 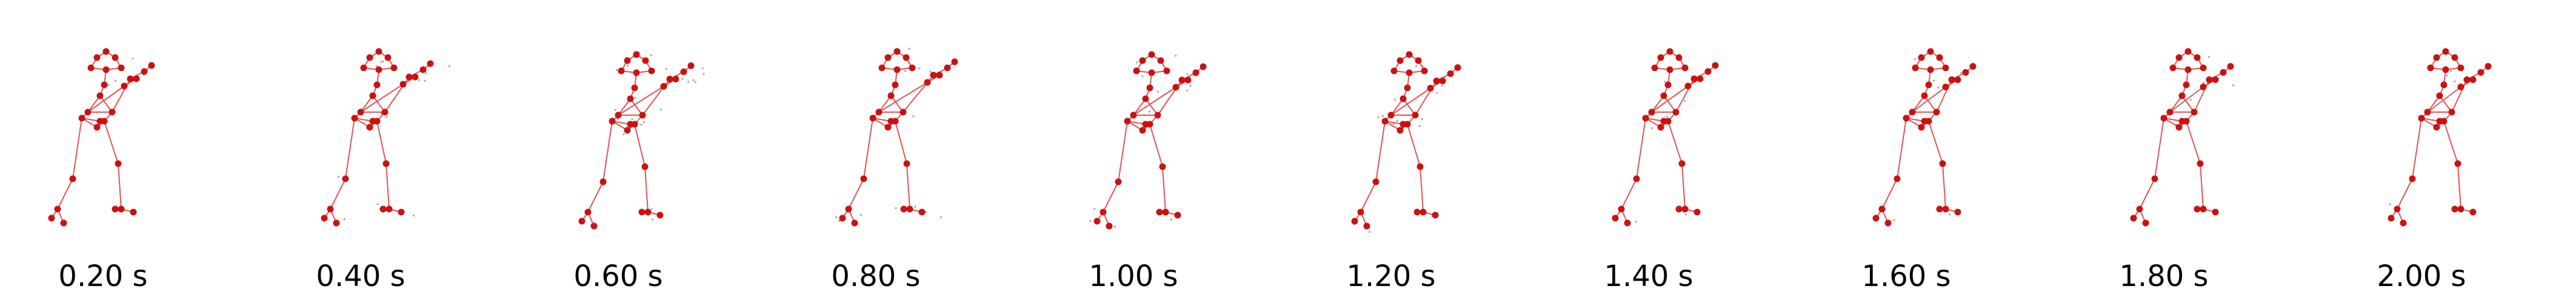 What do you see at coordinates (103, 276) in the screenshot?
I see `frame-time-label: 0.20 s` at bounding box center [103, 276].